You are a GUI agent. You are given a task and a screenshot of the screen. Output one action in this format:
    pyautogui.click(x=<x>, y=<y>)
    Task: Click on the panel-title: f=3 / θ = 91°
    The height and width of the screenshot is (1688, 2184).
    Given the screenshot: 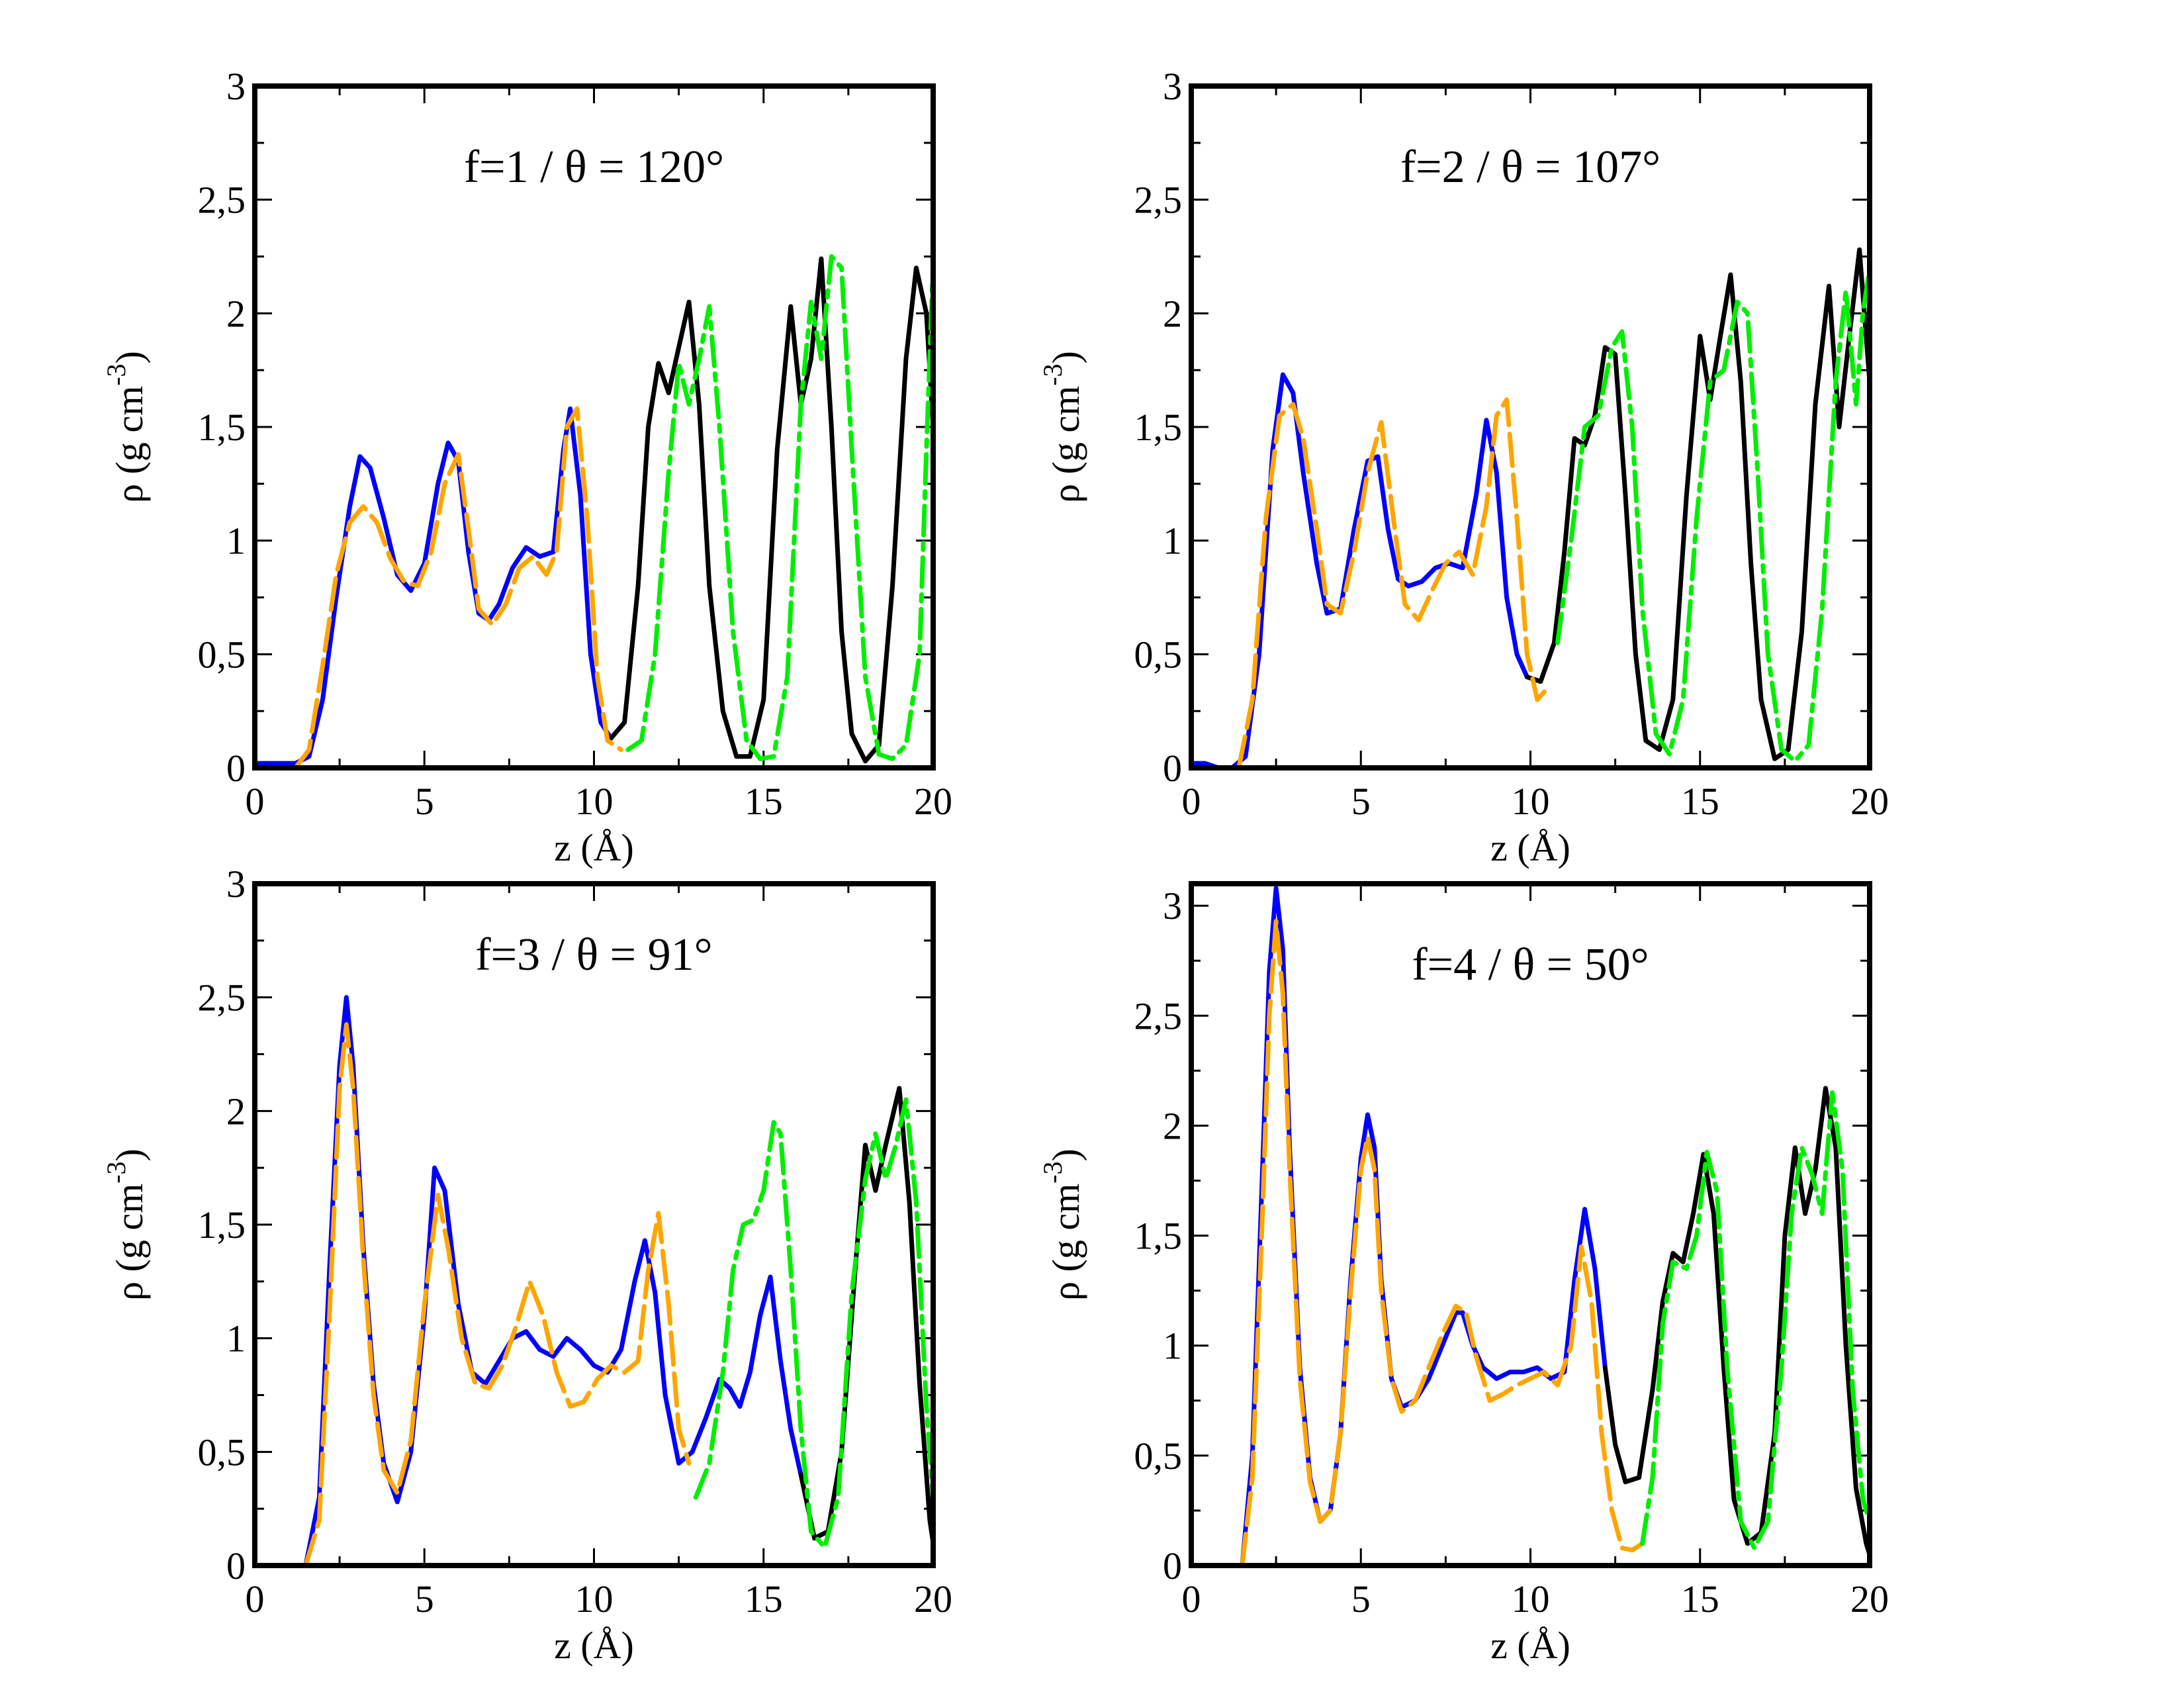 What is the action you would take?
    pyautogui.click(x=593, y=954)
    